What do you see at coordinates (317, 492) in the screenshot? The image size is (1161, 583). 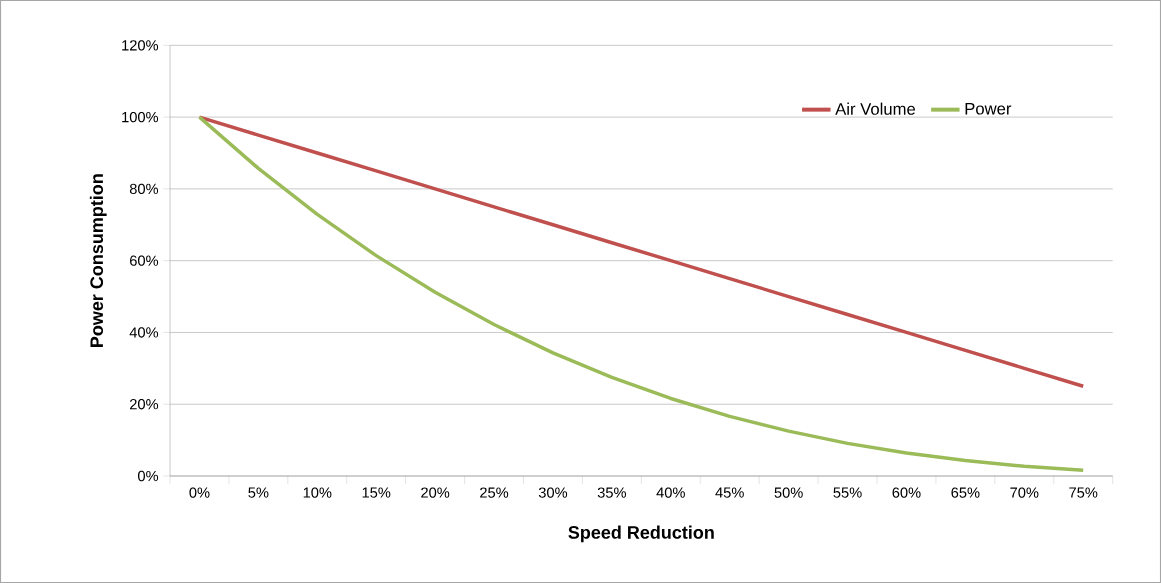 I see `x-tick-label: 10%` at bounding box center [317, 492].